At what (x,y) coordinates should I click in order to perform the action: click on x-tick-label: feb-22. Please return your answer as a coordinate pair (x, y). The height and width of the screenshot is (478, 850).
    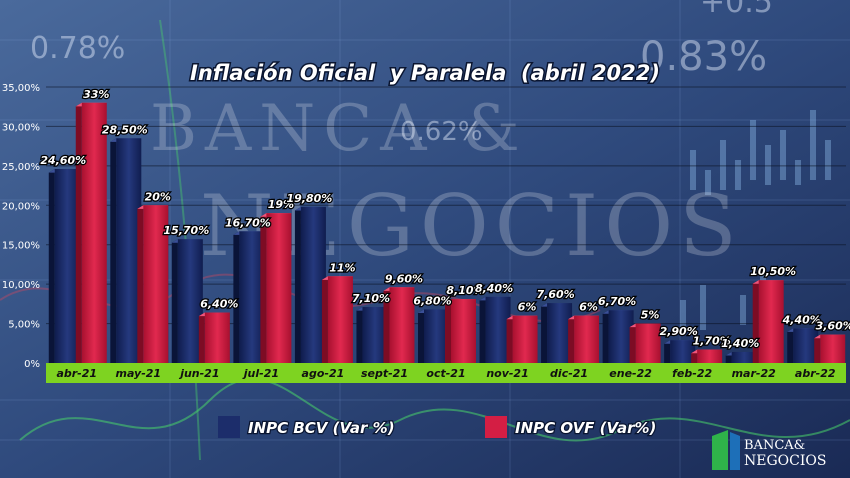
    Looking at the image, I should click on (692, 373).